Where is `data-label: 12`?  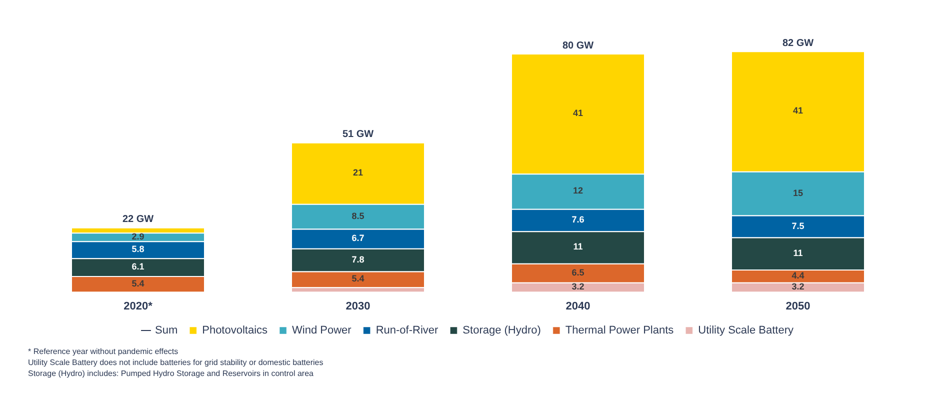 data-label: 12 is located at coordinates (578, 191).